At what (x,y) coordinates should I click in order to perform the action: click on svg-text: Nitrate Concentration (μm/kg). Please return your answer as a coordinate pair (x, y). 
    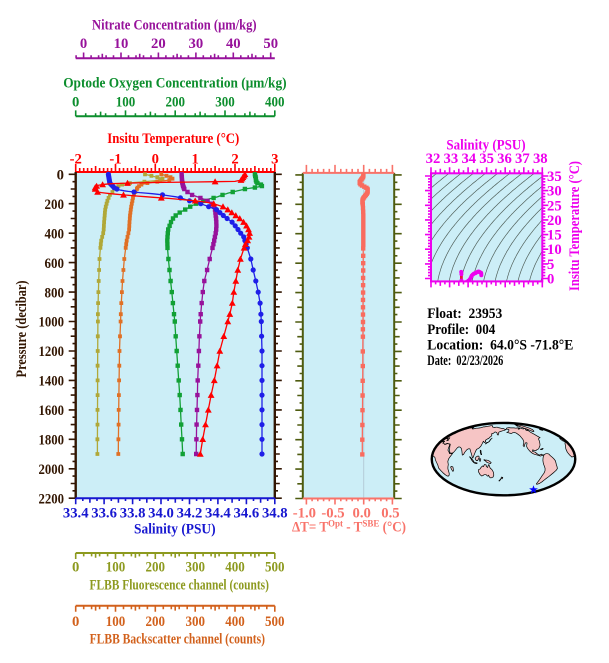
    Looking at the image, I should click on (174, 26).